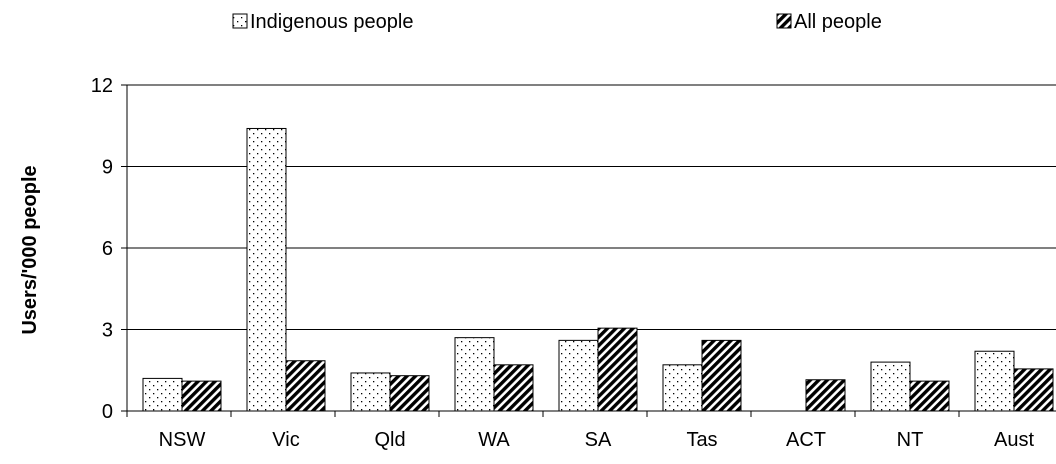  I want to click on bar-indigenous-vic, so click(266, 269).